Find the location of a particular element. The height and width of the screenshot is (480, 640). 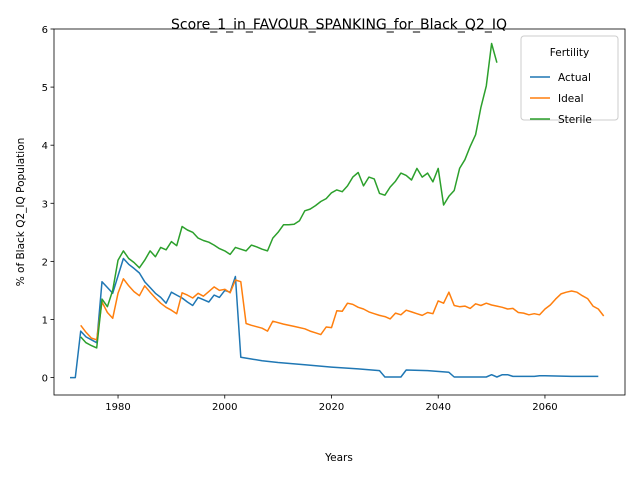

x-tick-label: 1980 is located at coordinates (117, 407).